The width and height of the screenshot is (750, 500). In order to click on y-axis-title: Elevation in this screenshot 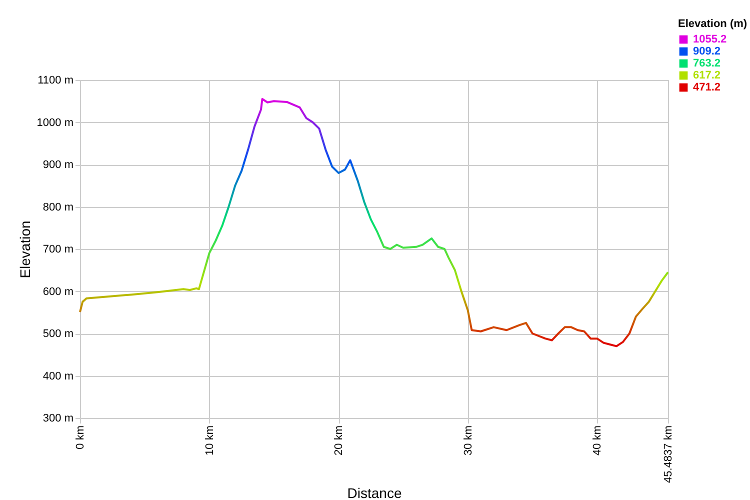, I will do `click(24, 249)`.